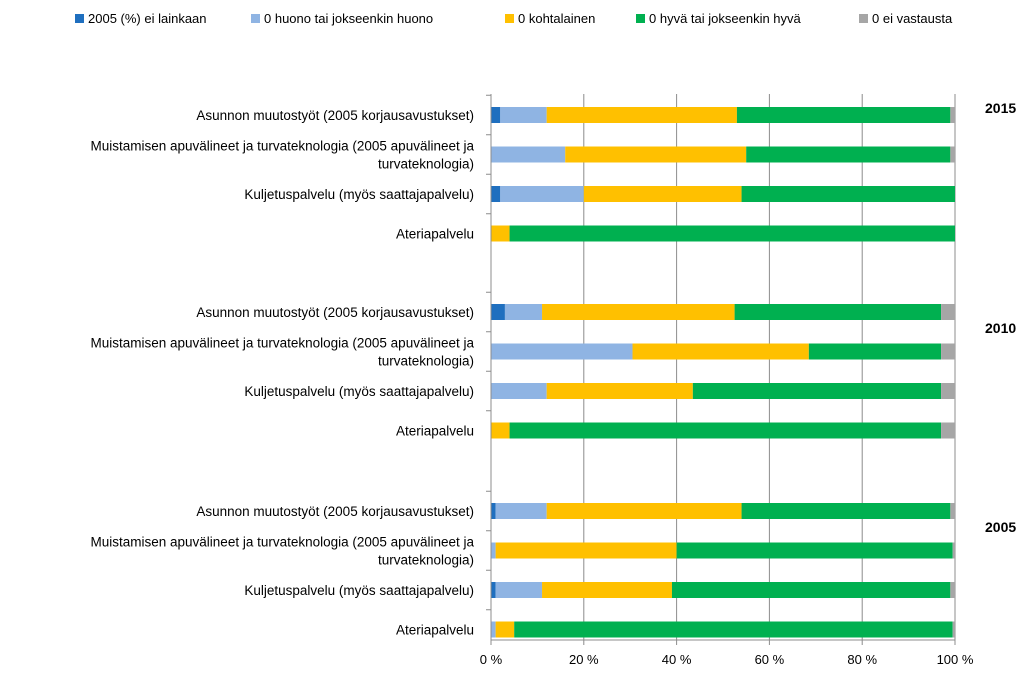 The image size is (1027, 676). Describe the element at coordinates (912, 18) in the screenshot. I see `legend-label: 0 ei vastausta` at that location.